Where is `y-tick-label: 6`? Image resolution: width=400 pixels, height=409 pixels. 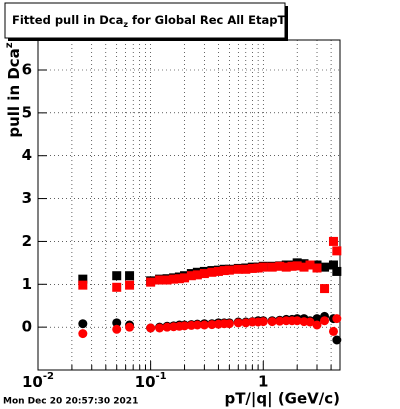 y-tick-label: 6 is located at coordinates (27, 70).